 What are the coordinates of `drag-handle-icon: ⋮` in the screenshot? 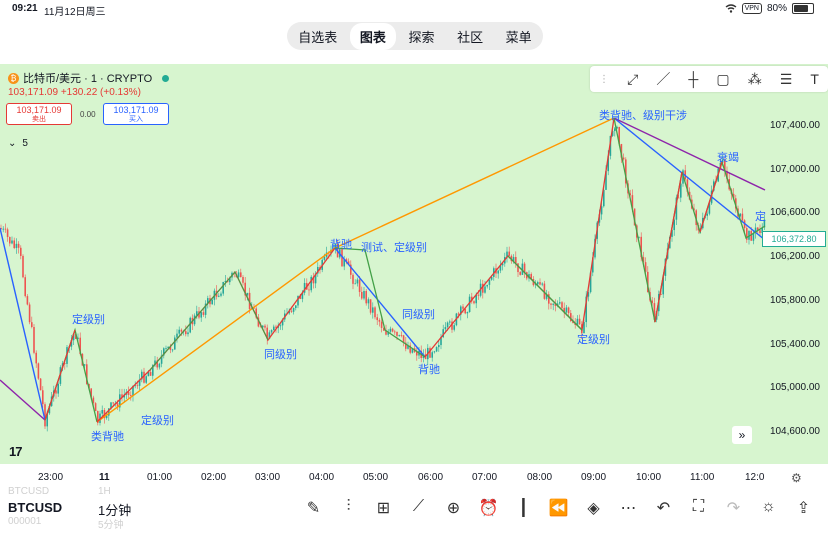 It's located at (604, 79).